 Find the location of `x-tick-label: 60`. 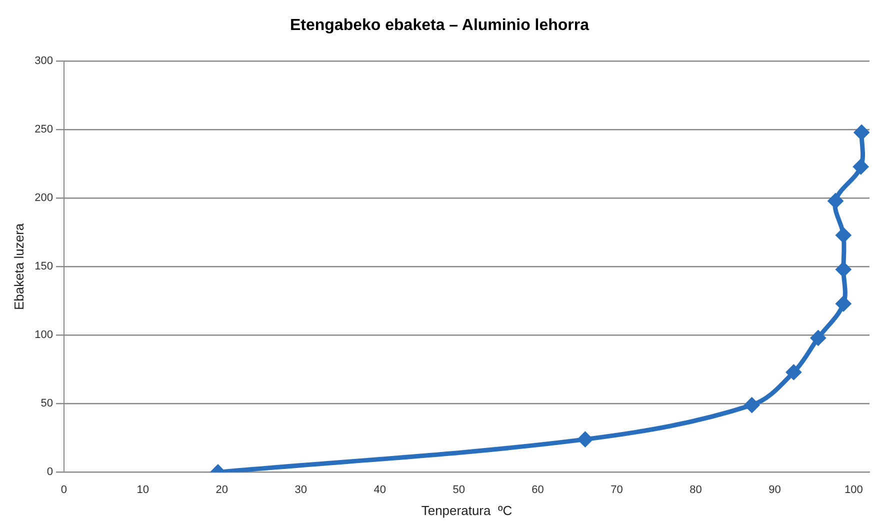

x-tick-label: 60 is located at coordinates (538, 490).